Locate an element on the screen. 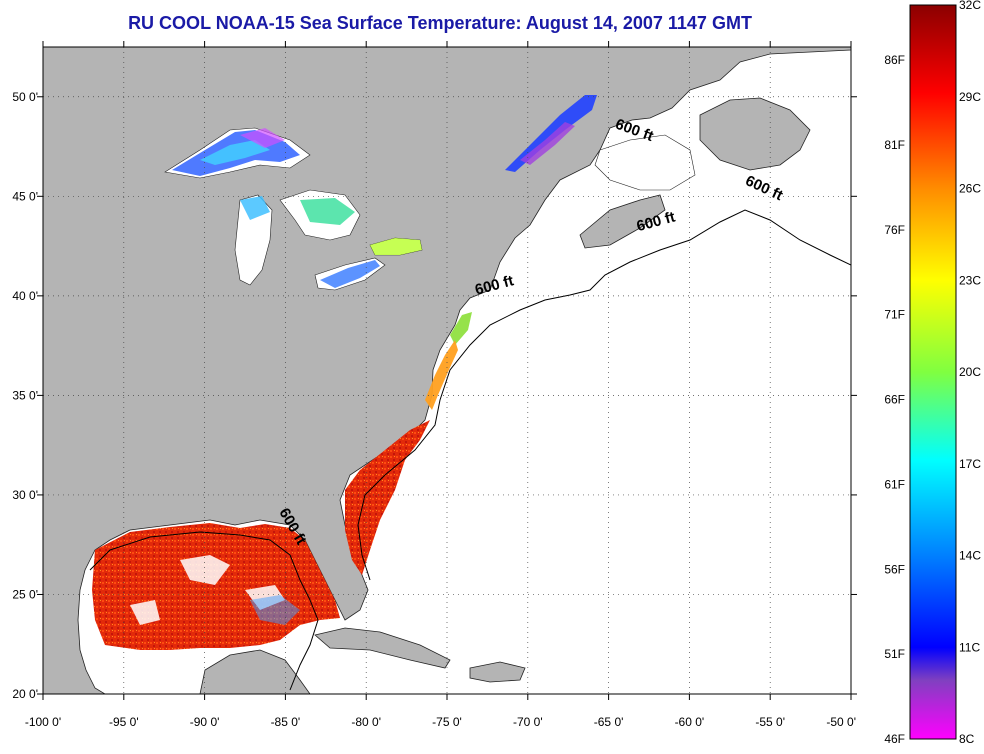 This screenshot has height=754, width=984. y-tick-label: 25 0' is located at coordinates (25, 594).